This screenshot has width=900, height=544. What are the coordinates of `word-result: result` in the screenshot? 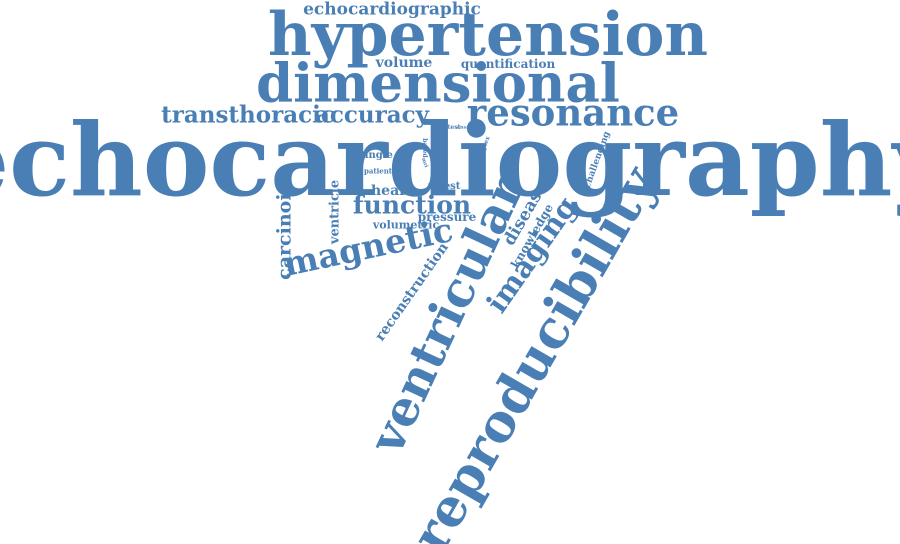 It's located at (436, 157).